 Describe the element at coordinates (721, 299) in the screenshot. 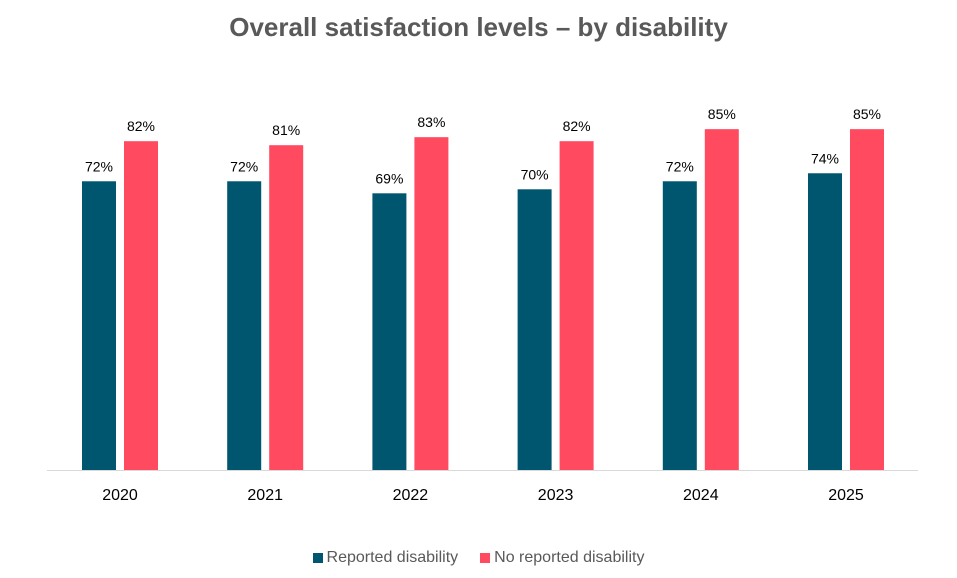

I see `bar-no-reported-2024` at that location.